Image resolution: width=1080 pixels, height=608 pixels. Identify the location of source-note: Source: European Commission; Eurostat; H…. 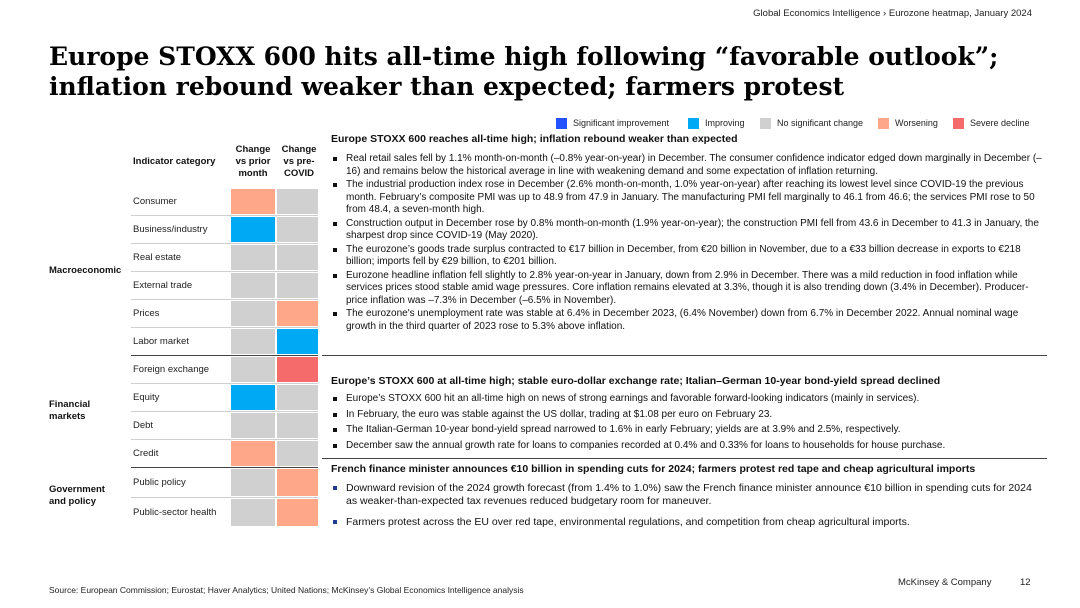
(286, 590).